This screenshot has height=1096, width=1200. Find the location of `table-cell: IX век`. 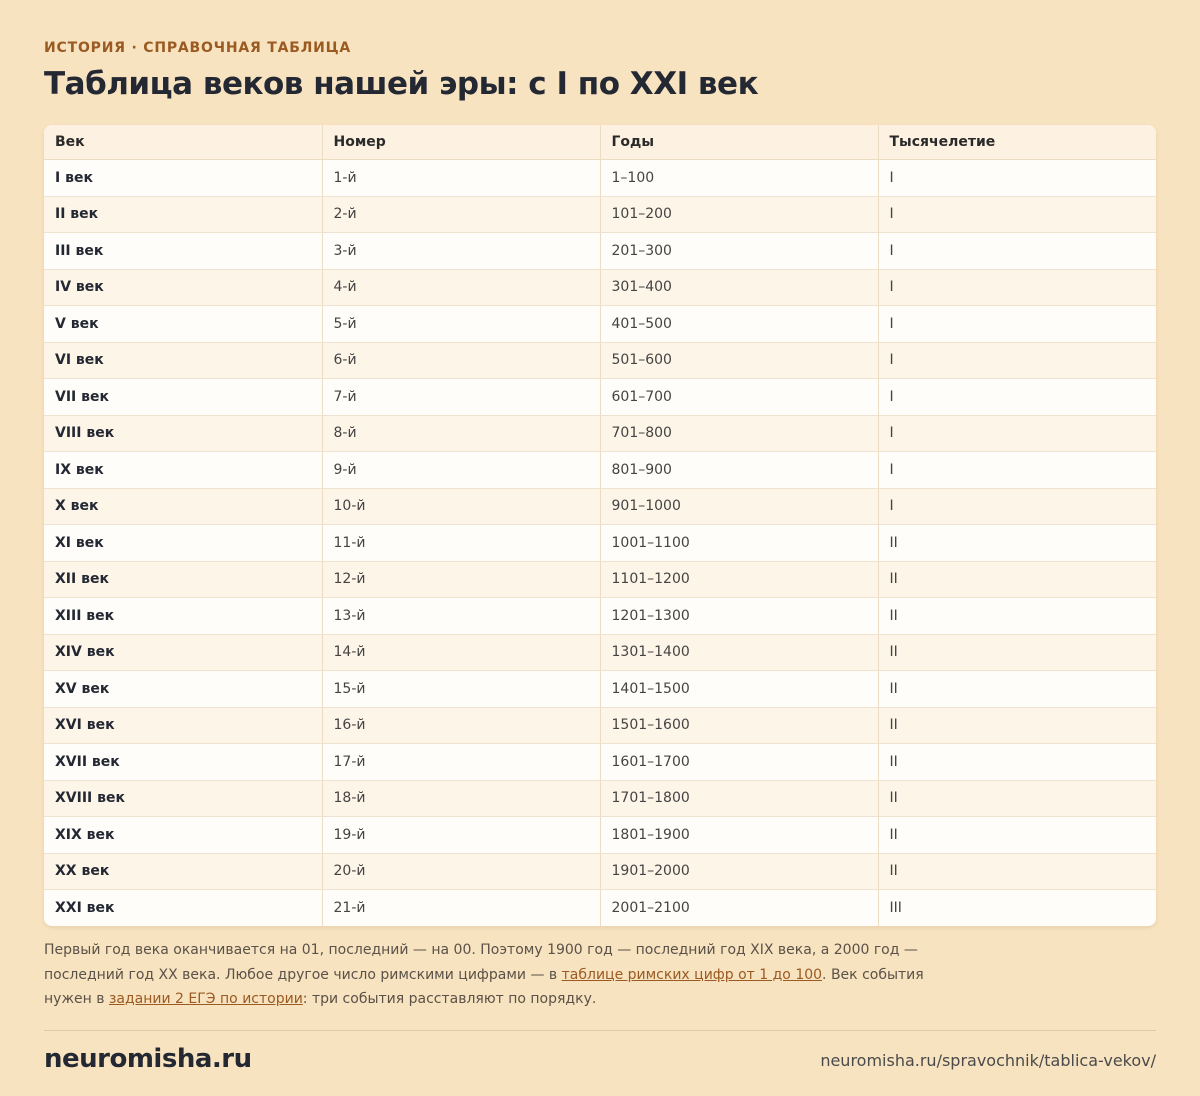

table-cell: IX век is located at coordinates (183, 470).